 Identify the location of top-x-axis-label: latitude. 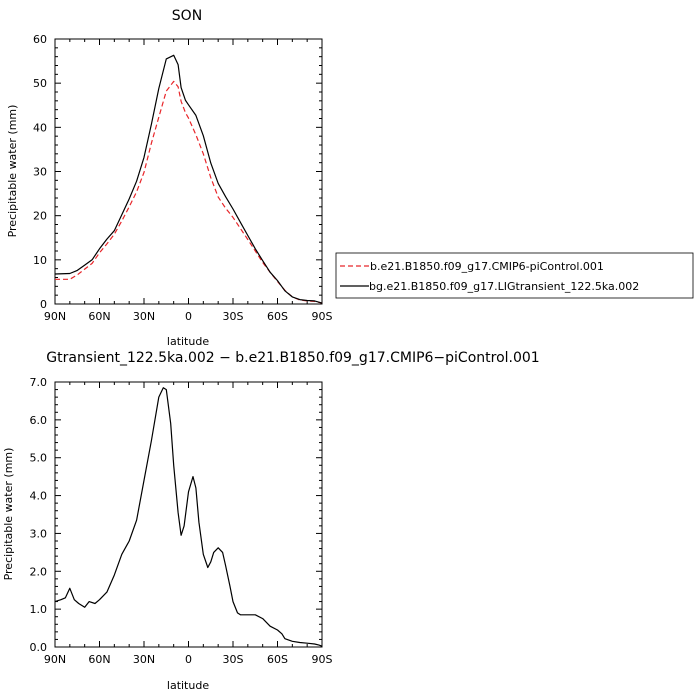
(188, 341).